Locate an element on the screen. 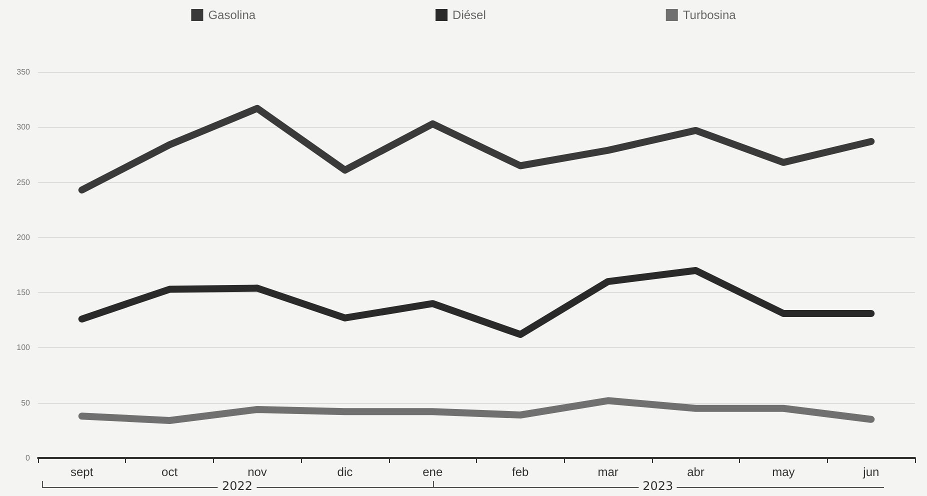 The height and width of the screenshot is (496, 927). y-tick-label: 50 is located at coordinates (26, 403).